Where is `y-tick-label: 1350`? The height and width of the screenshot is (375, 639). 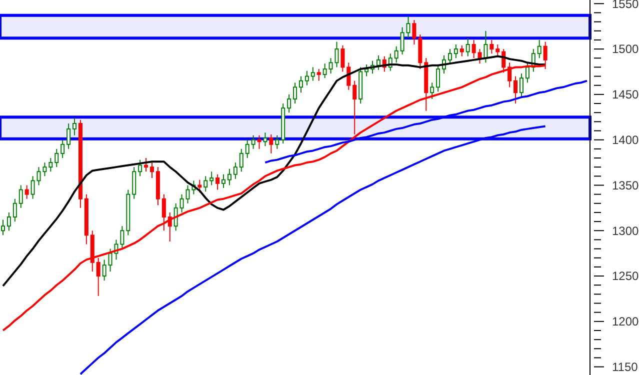
y-tick-label: 1350 is located at coordinates (625, 185).